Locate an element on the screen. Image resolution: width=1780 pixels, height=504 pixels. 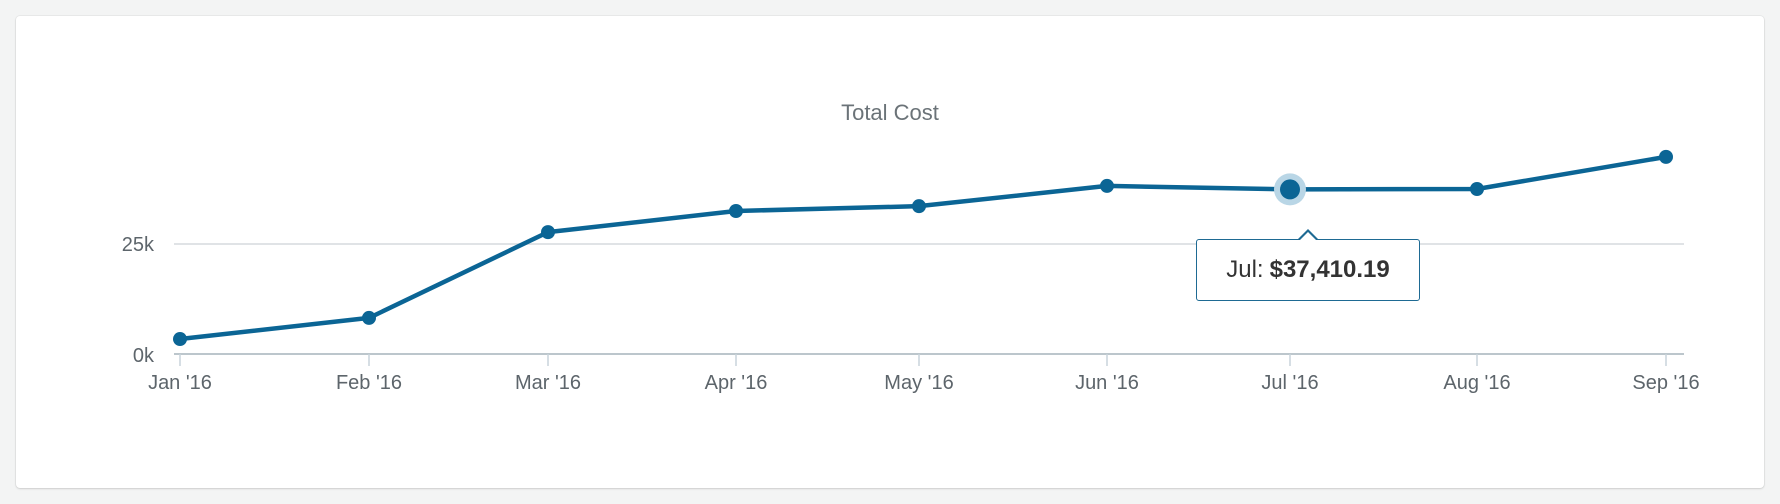
x-tick-label: Aug '16 is located at coordinates (1476, 383).